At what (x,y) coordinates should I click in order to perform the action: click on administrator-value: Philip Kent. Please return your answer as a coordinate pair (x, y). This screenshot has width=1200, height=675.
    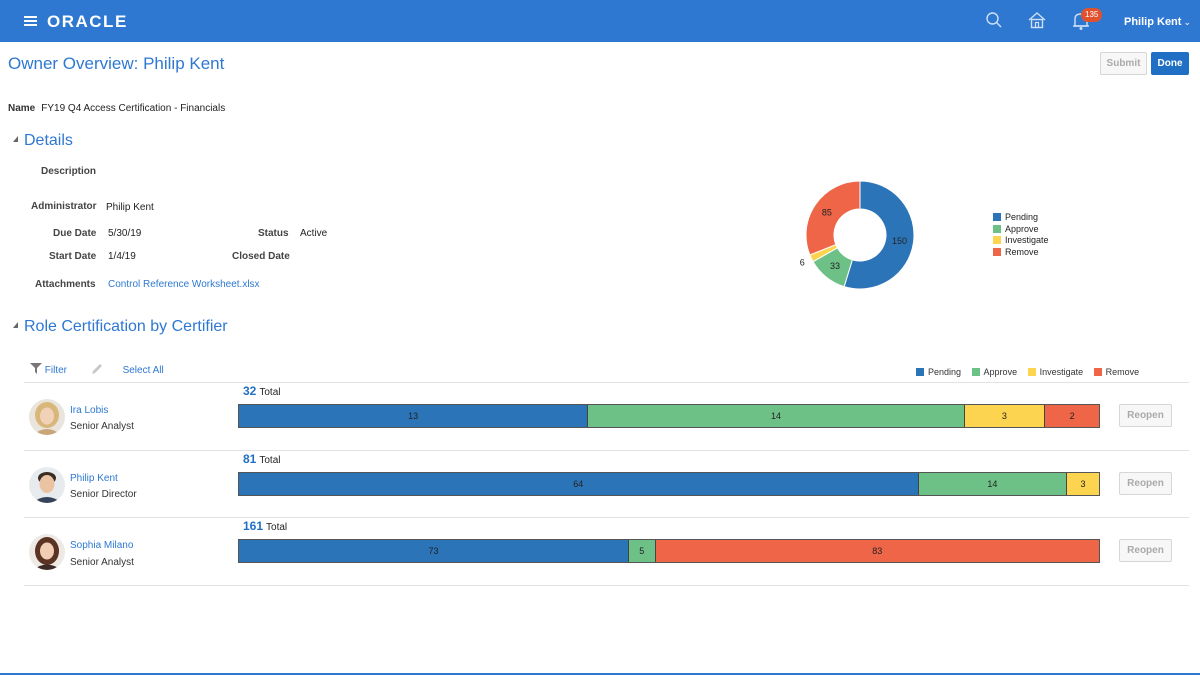
    Looking at the image, I should click on (130, 207).